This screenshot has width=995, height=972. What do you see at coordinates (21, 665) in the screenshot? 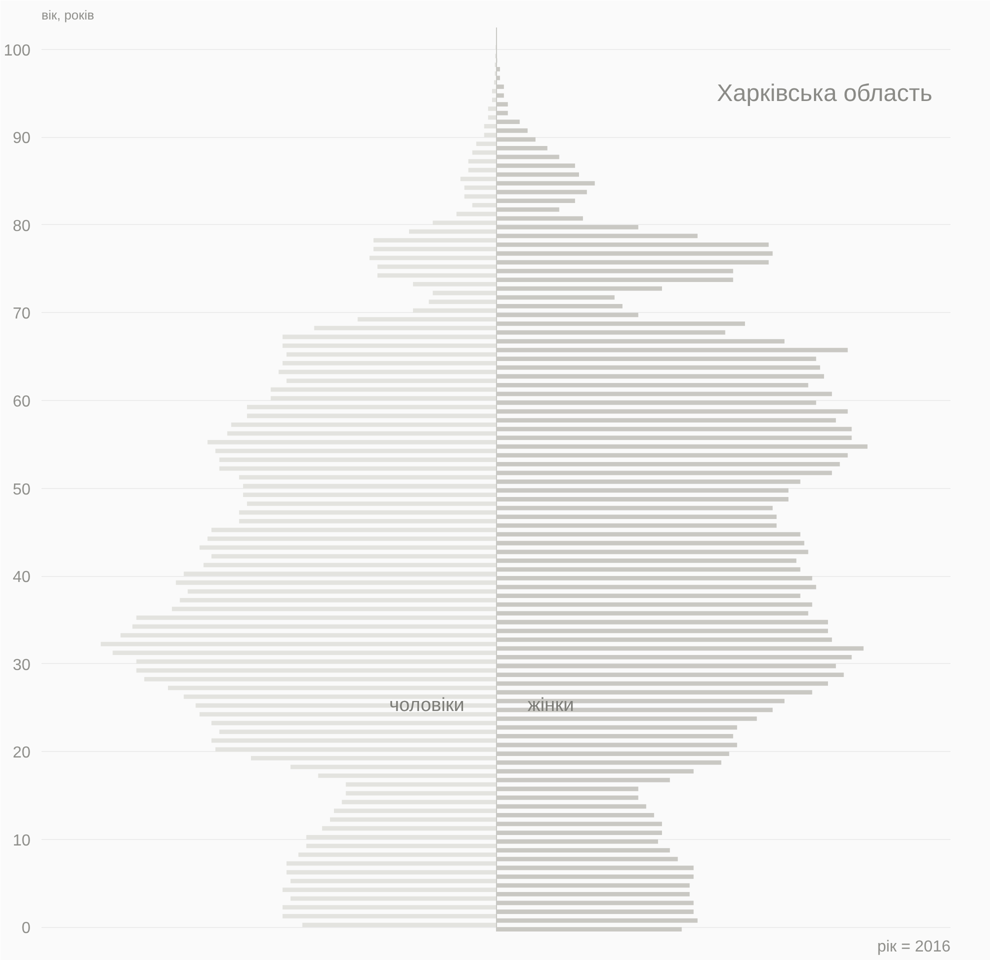
I see `y-tick-label: 30` at bounding box center [21, 665].